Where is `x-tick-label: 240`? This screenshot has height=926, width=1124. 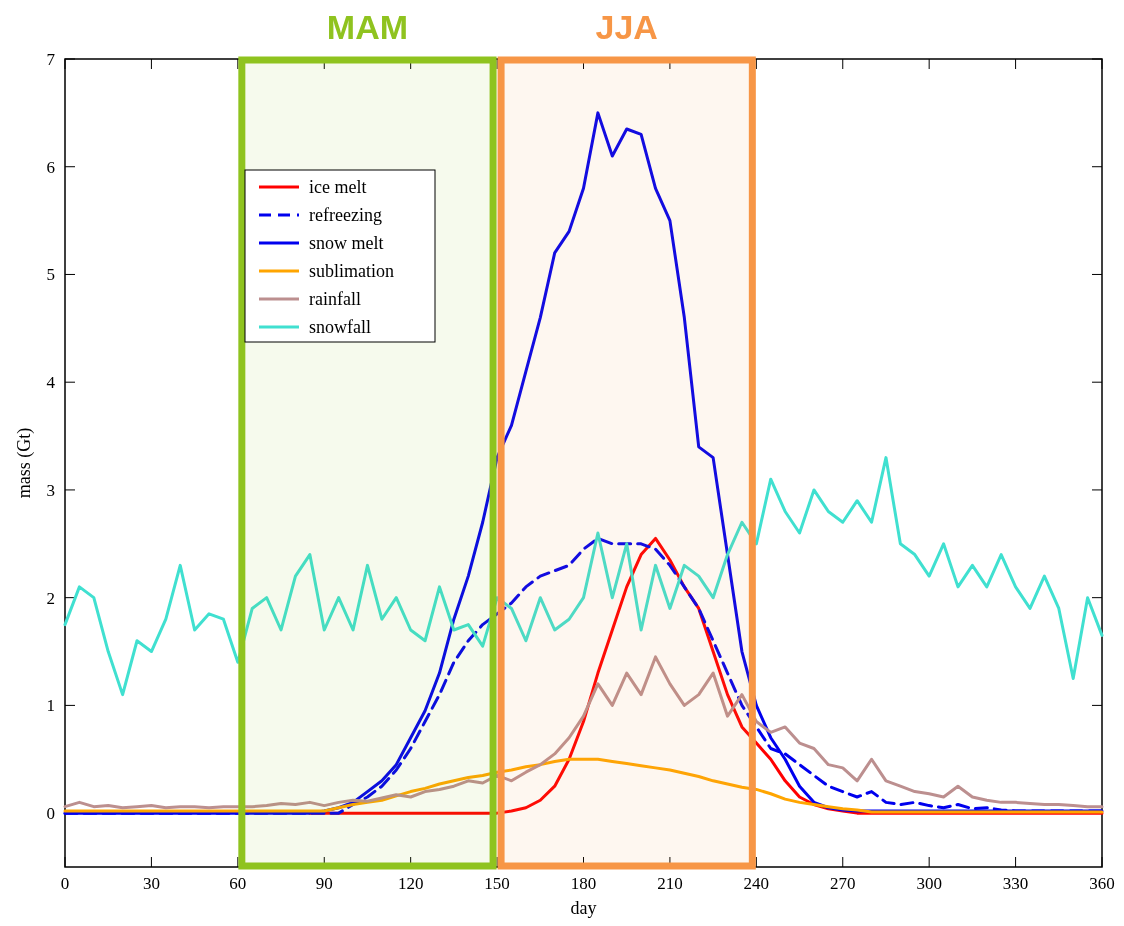 x-tick-label: 240 is located at coordinates (756, 883).